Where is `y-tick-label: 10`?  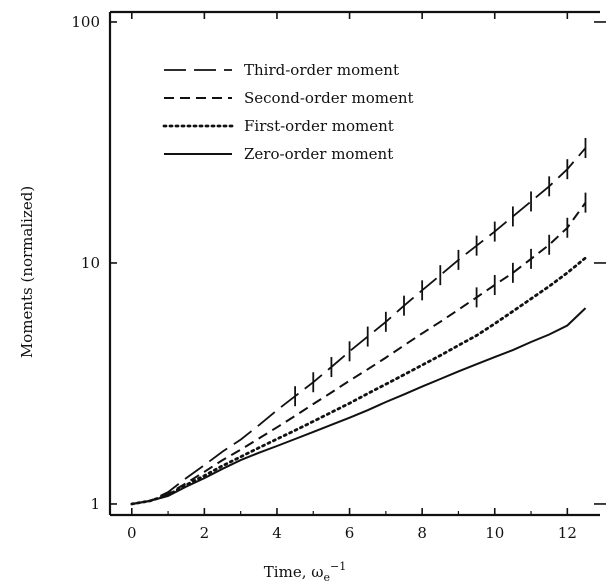 y-tick-label: 10 is located at coordinates (90, 263).